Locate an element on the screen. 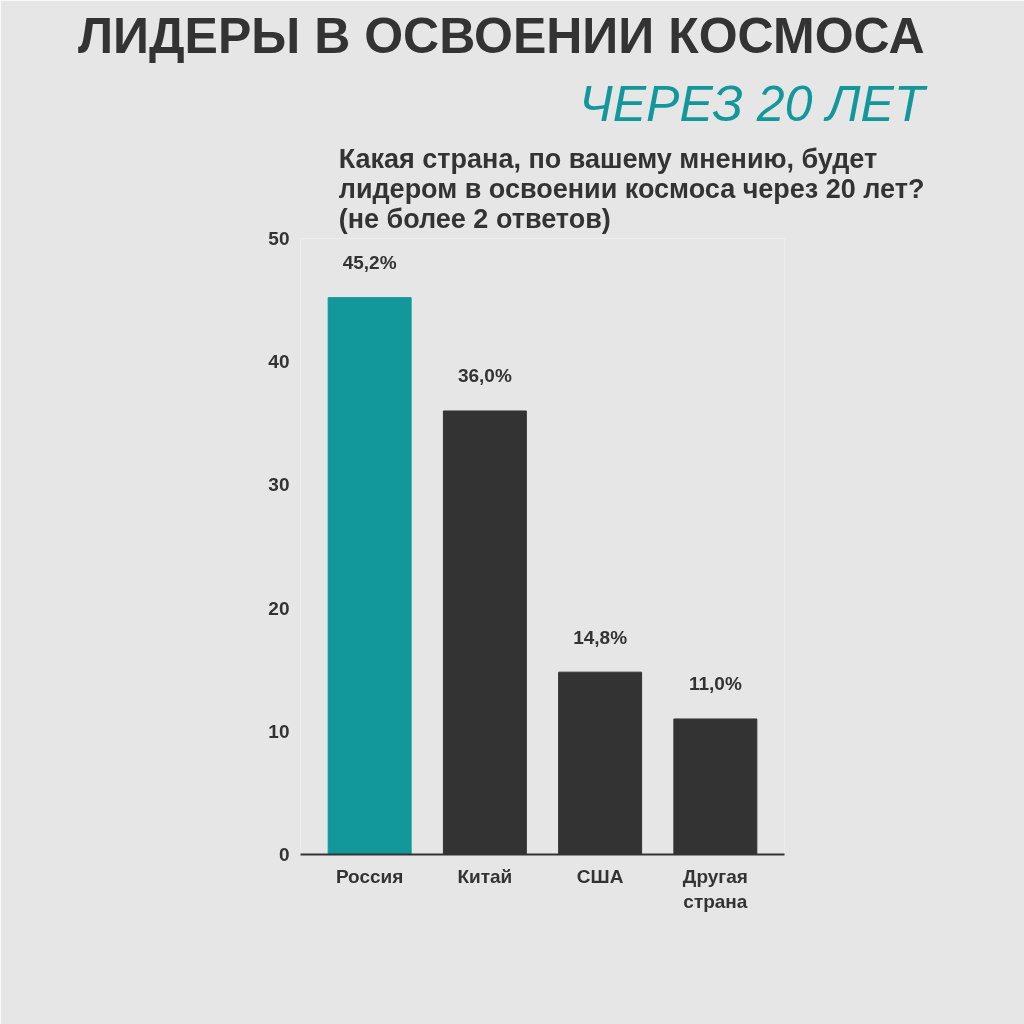 Image resolution: width=1024 pixels, height=1024 pixels. chart-title: ЛИДЕРЫ В ОСВОЕНИИ КОСМОСА is located at coordinates (501, 35).